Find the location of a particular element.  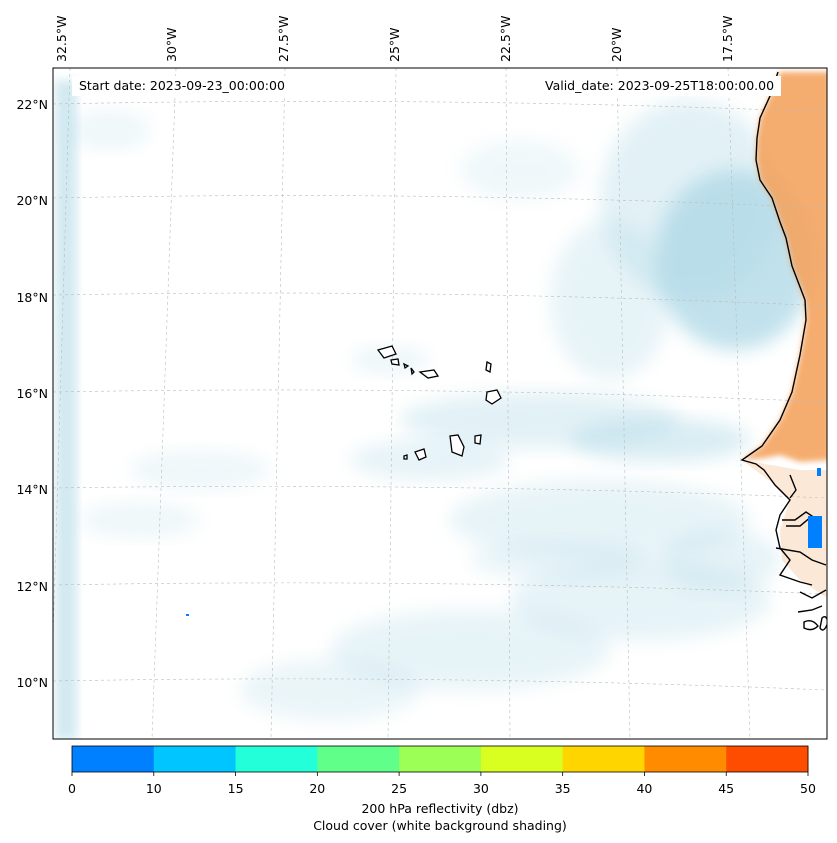

colorbar is located at coordinates (440, 759).